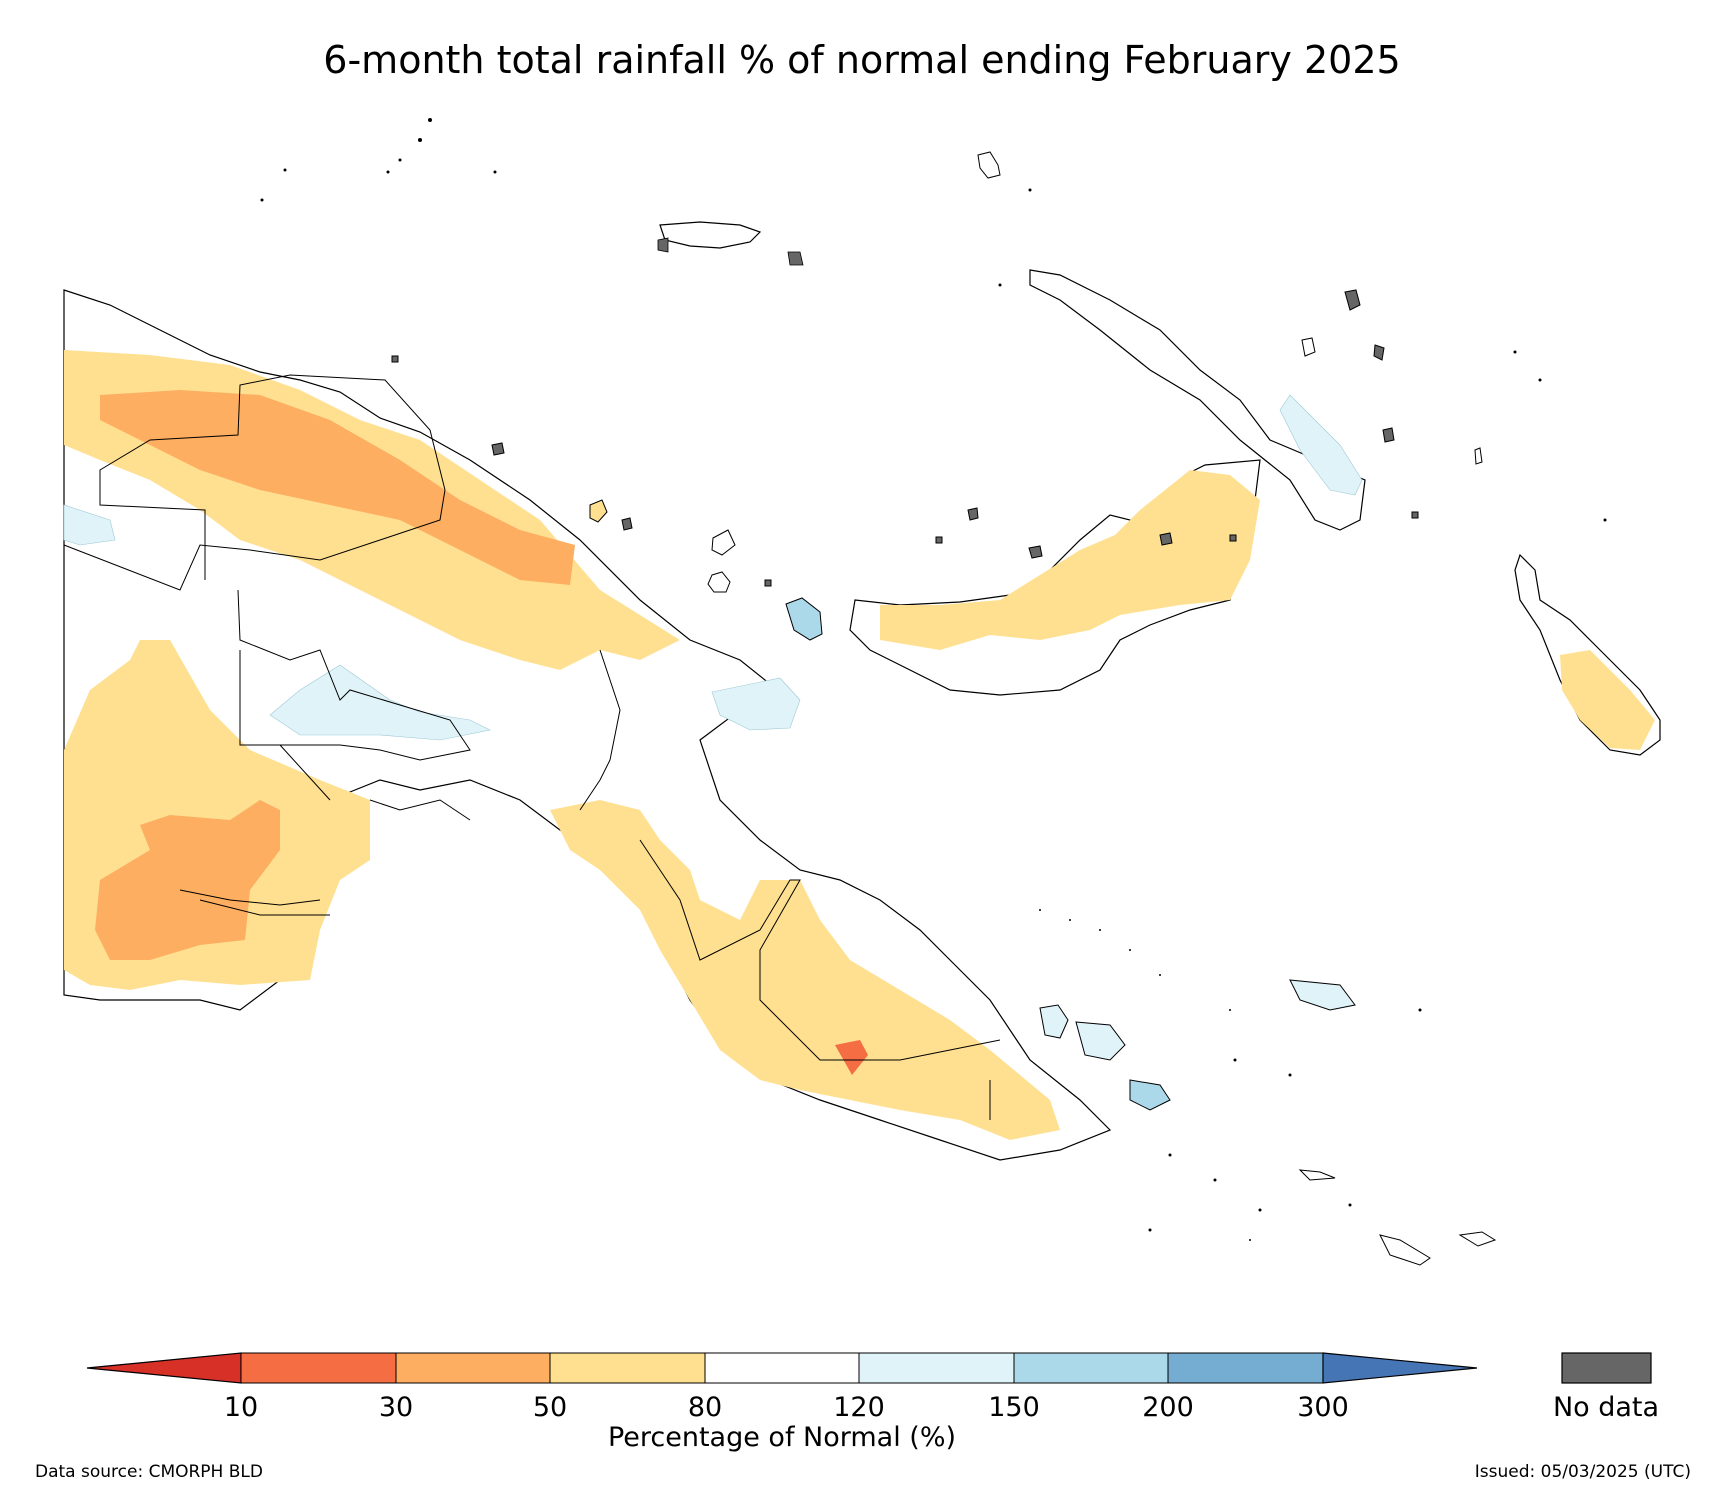  Describe the element at coordinates (241, 1407) in the screenshot. I see `colorbar-tick-10: 10` at that location.